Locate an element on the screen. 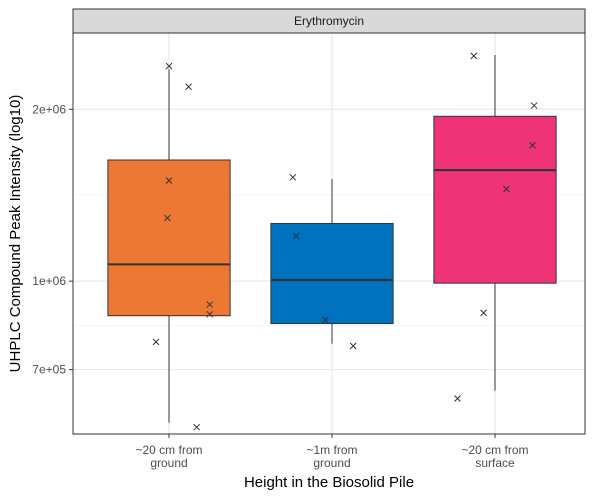  facet-strip is located at coordinates (329, 21).